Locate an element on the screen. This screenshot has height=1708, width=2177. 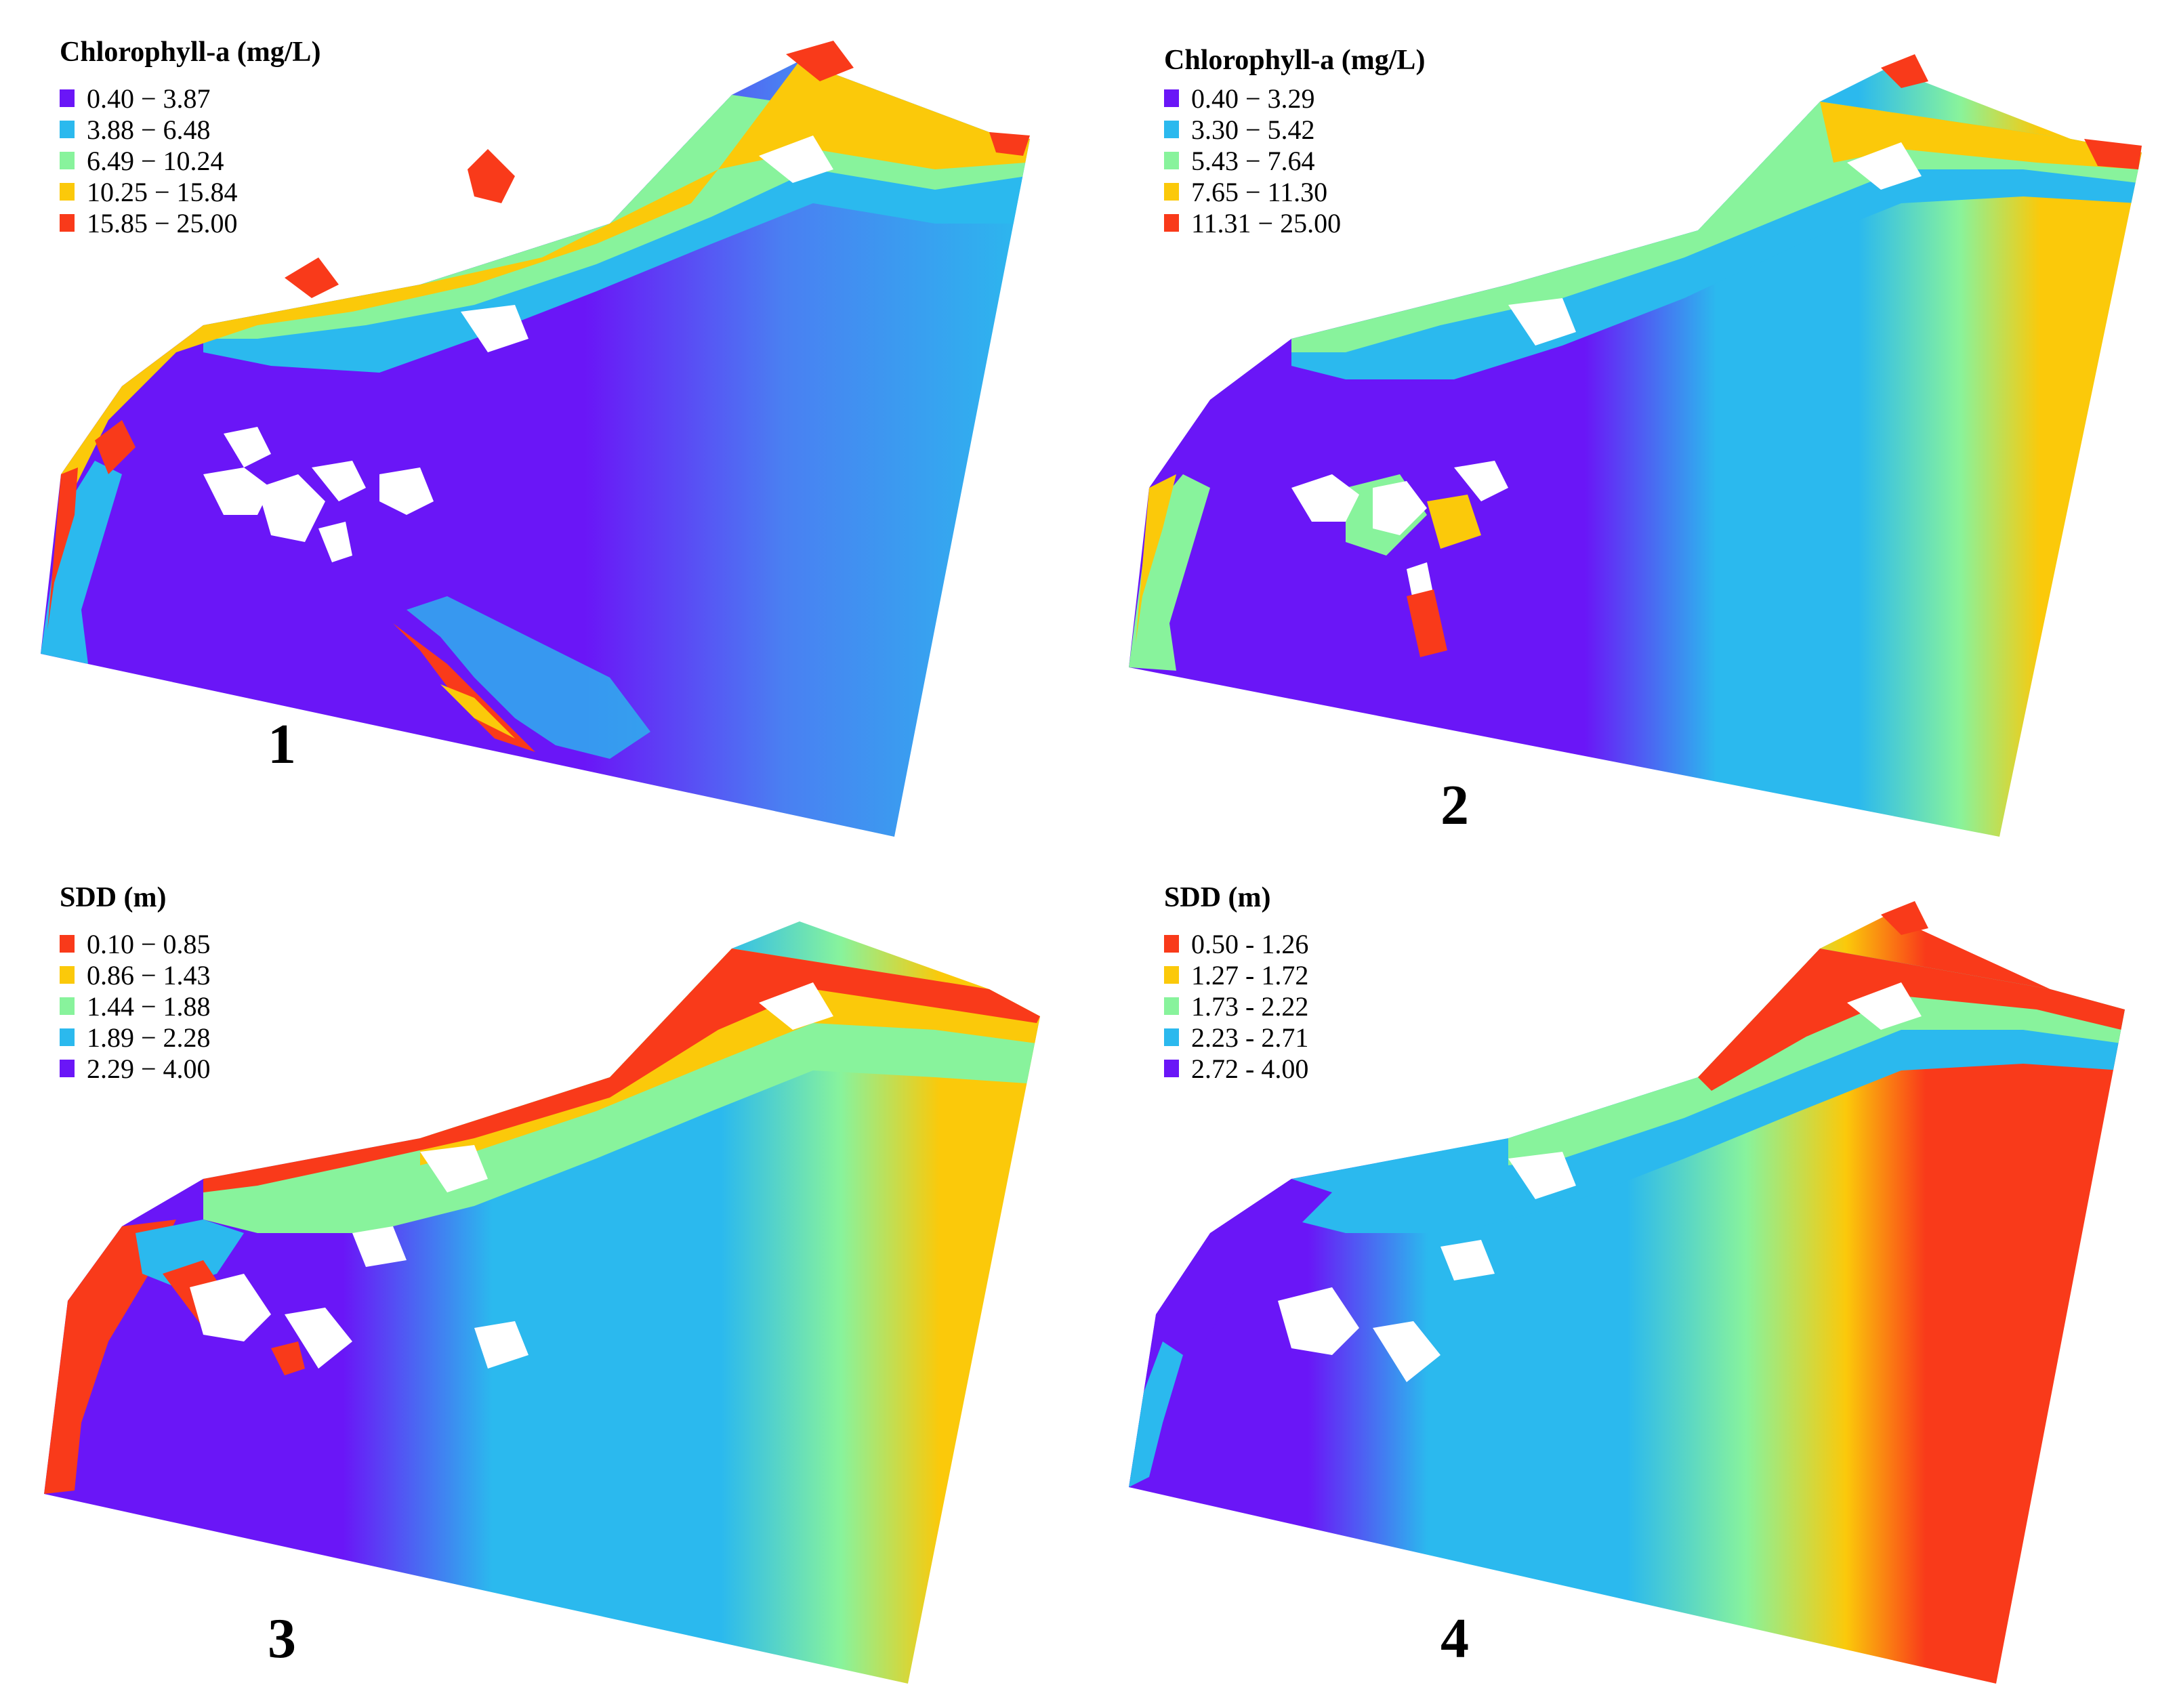
panel-number: 3 is located at coordinates (282, 1638).